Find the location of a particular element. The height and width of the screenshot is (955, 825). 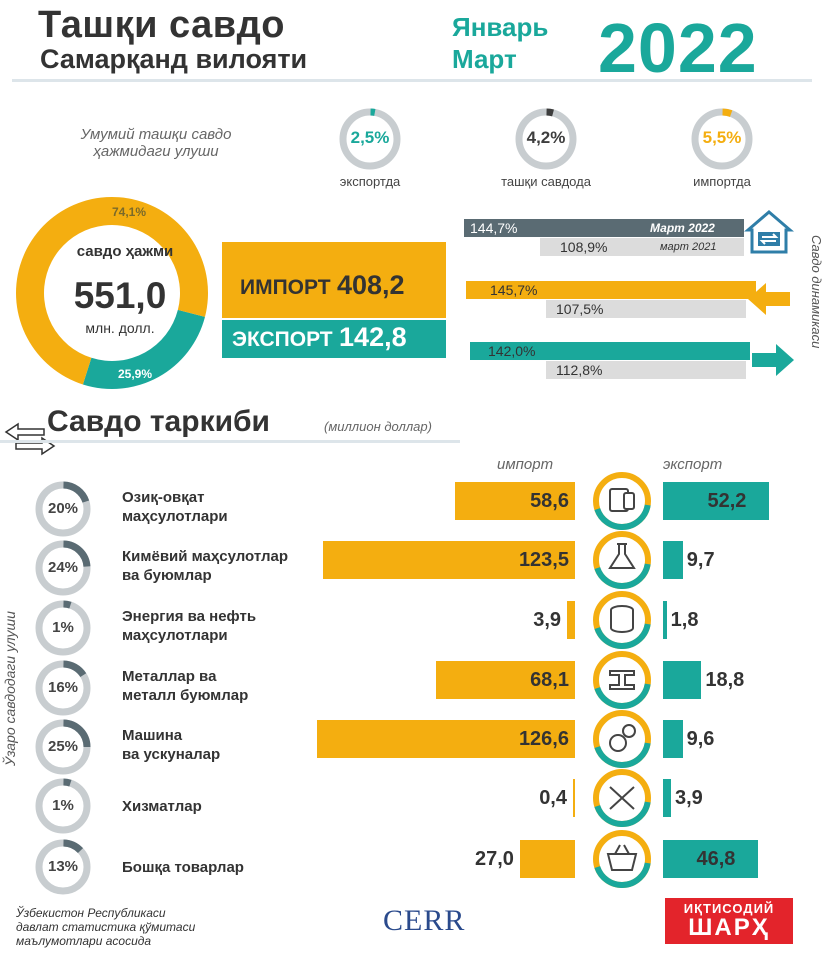

dyn-row1-current: 144,7% is located at coordinates (494, 228).